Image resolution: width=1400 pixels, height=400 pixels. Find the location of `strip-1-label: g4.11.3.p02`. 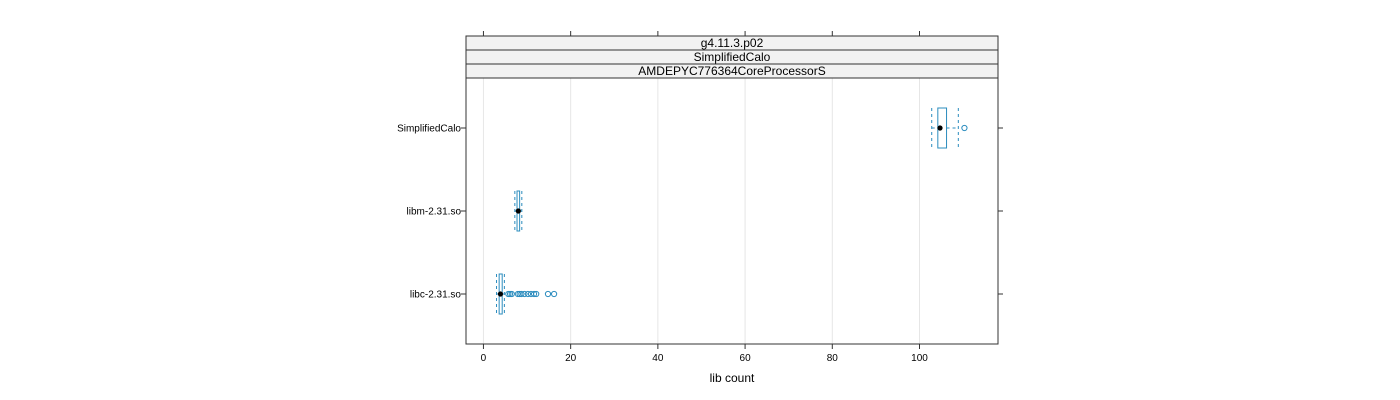

strip-1-label: g4.11.3.p02 is located at coordinates (732, 43).